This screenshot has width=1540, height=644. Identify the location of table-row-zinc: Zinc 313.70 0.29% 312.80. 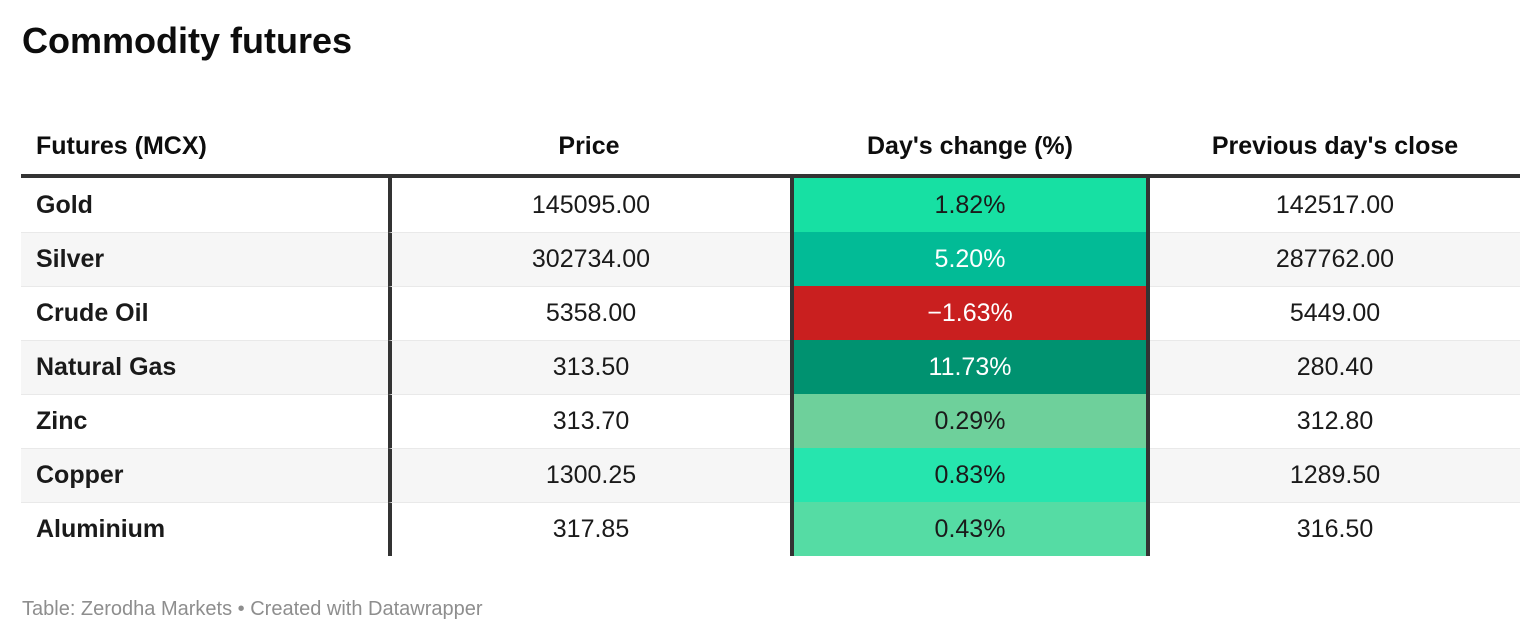
(770, 421).